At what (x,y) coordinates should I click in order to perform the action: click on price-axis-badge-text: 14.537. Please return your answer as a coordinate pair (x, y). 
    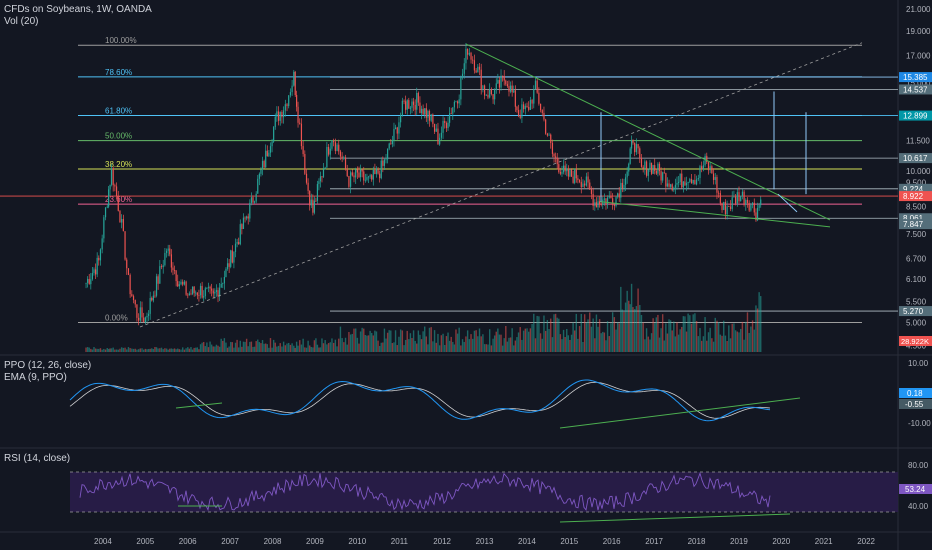
    Looking at the image, I should click on (915, 89).